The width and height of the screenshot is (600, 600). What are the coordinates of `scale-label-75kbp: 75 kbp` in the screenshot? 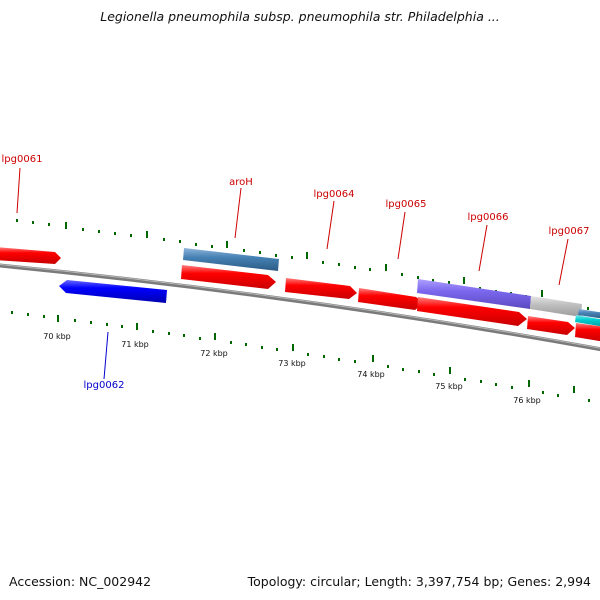 It's located at (449, 386).